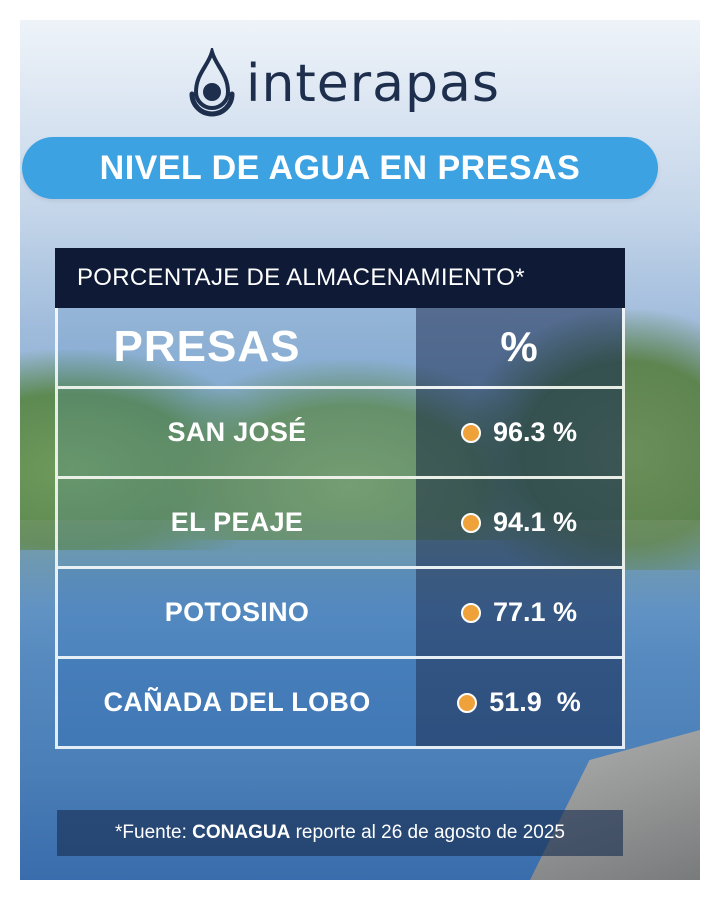 The image size is (720, 900). Describe the element at coordinates (535, 432) in the screenshot. I see `dam-percent: 96.3 %` at that location.